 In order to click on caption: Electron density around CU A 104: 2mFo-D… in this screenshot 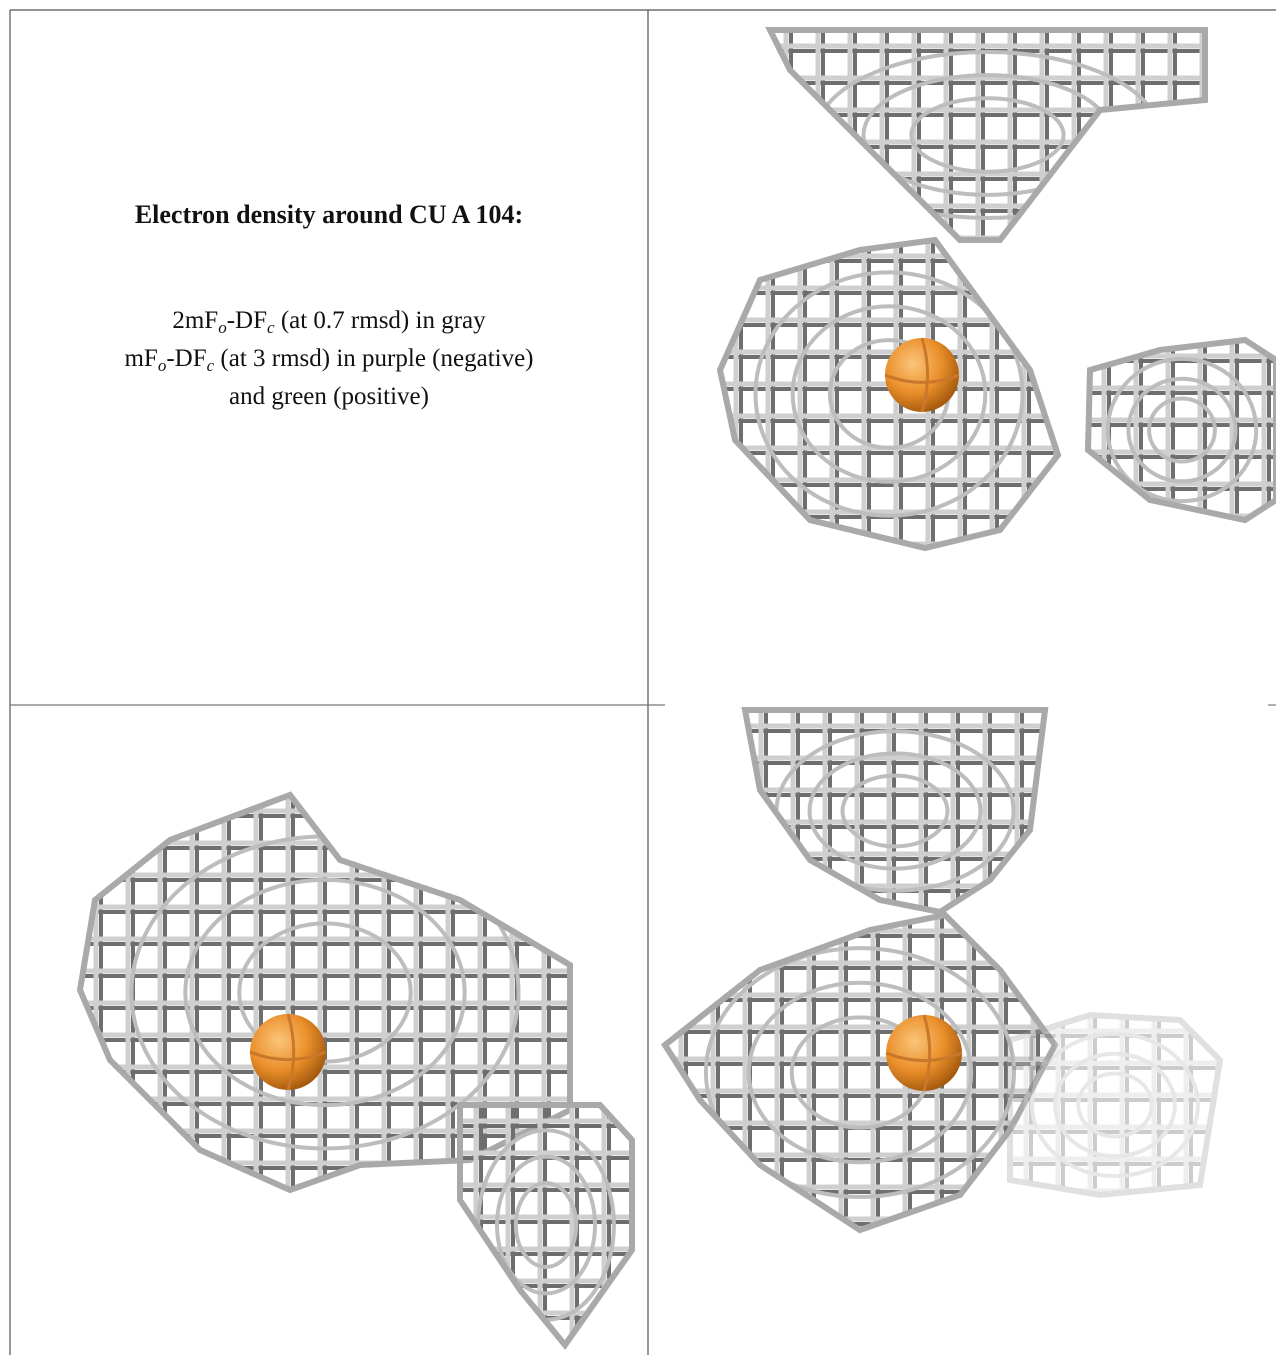, I will do `click(329, 308)`.